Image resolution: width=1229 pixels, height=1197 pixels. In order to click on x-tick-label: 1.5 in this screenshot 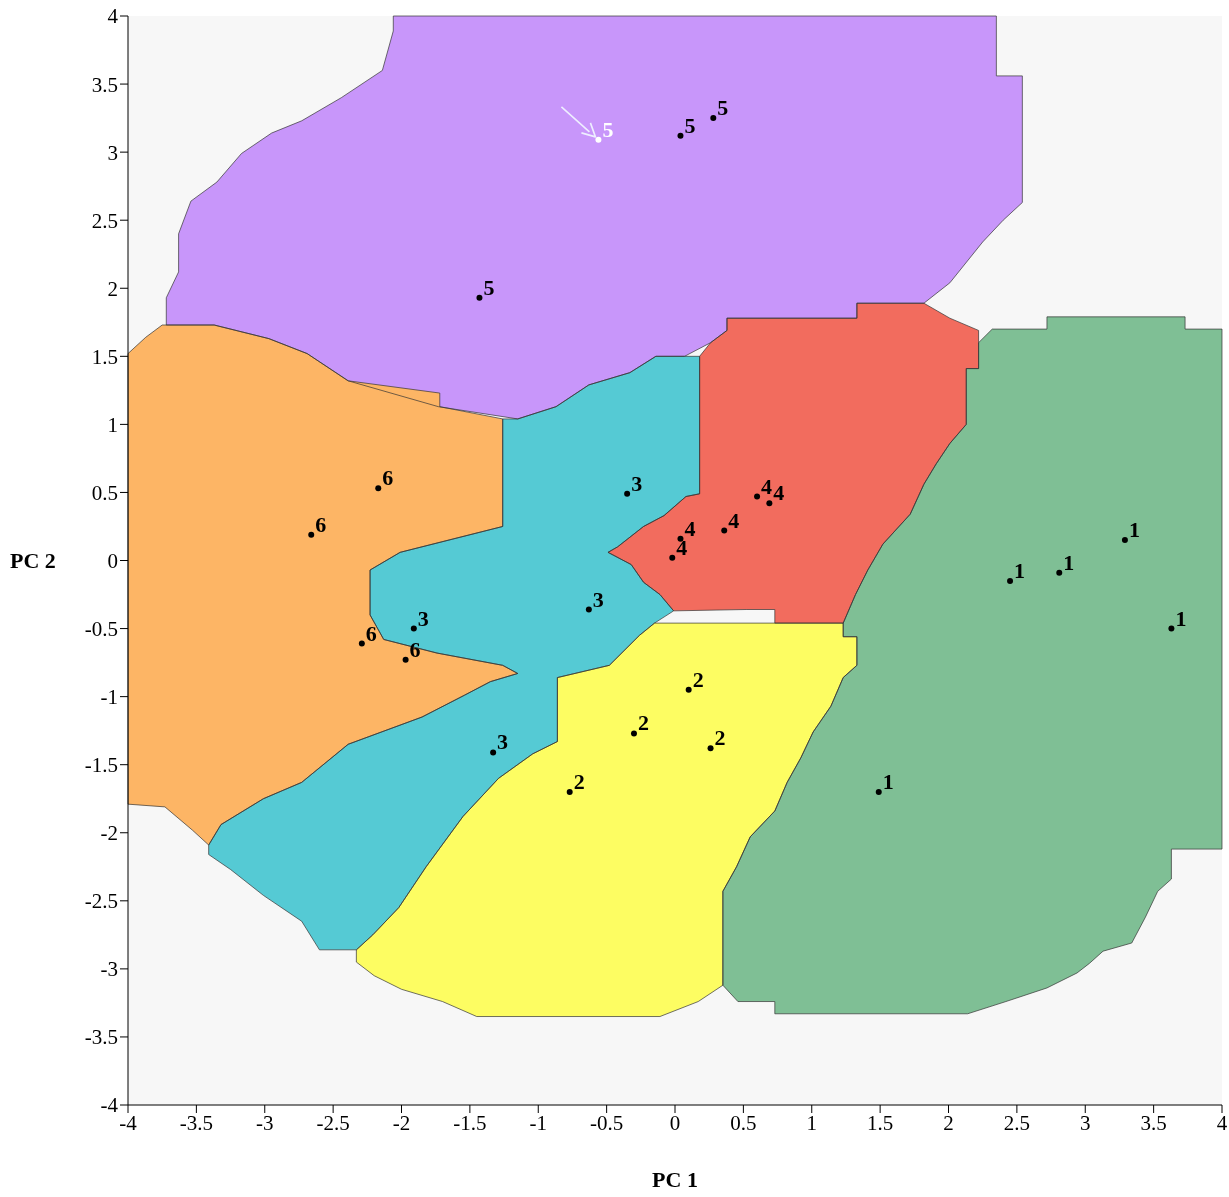, I will do `click(880, 1122)`.